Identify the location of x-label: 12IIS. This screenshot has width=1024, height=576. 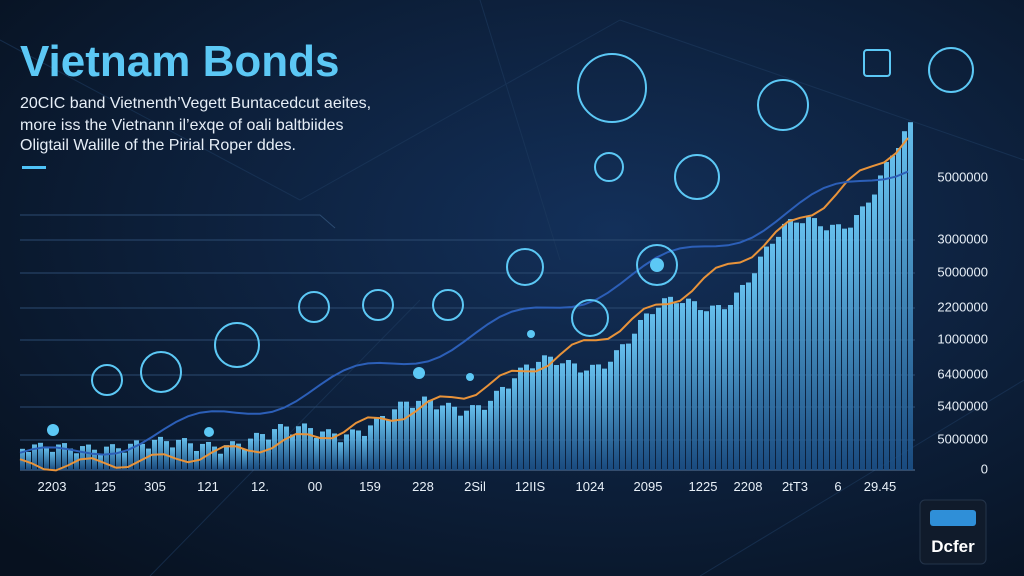
(530, 486).